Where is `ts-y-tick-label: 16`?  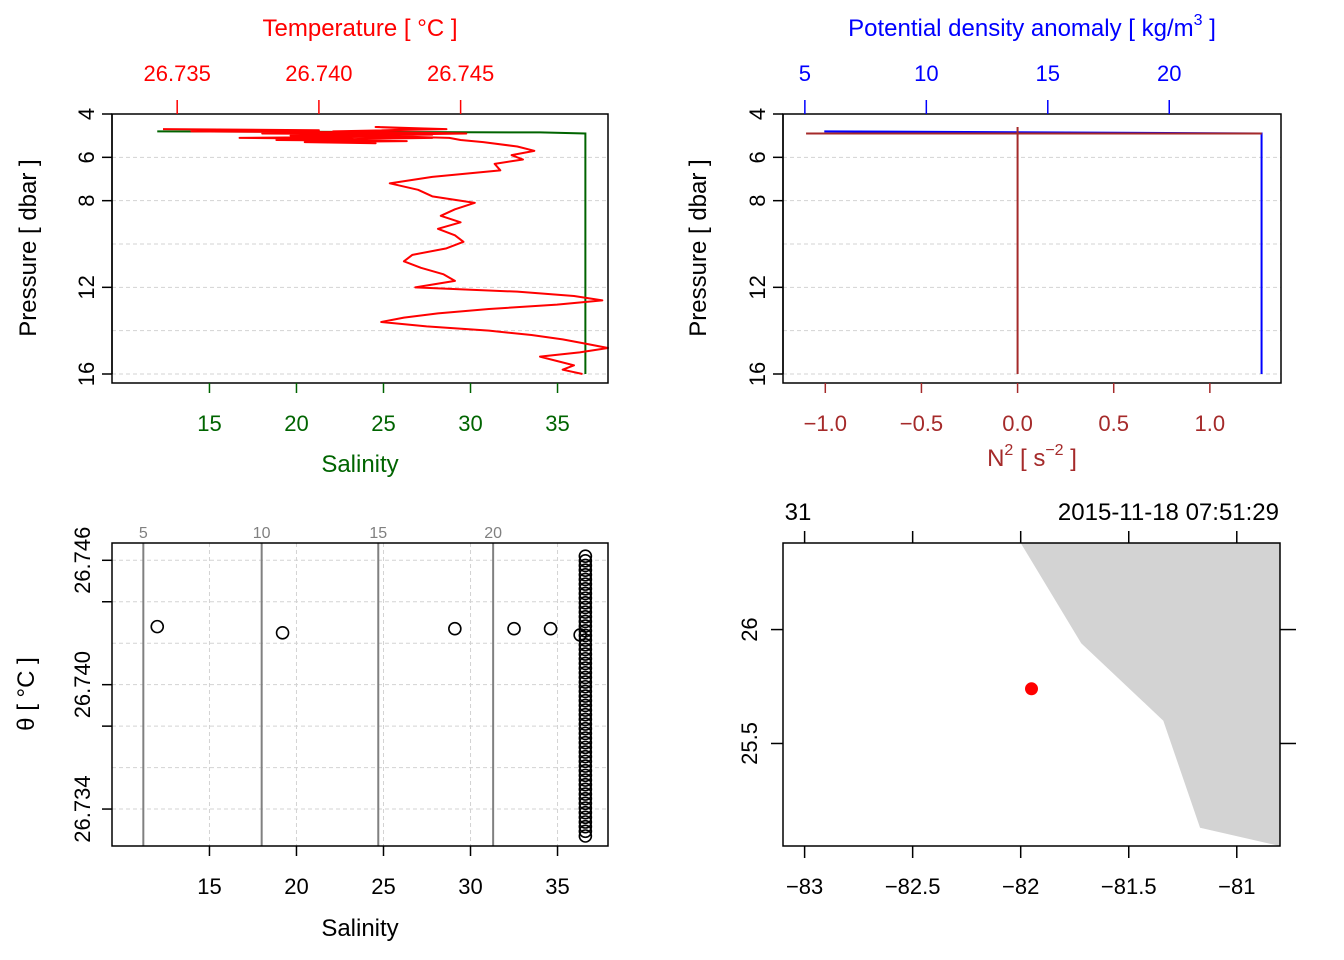
ts-y-tick-label: 16 is located at coordinates (86, 374).